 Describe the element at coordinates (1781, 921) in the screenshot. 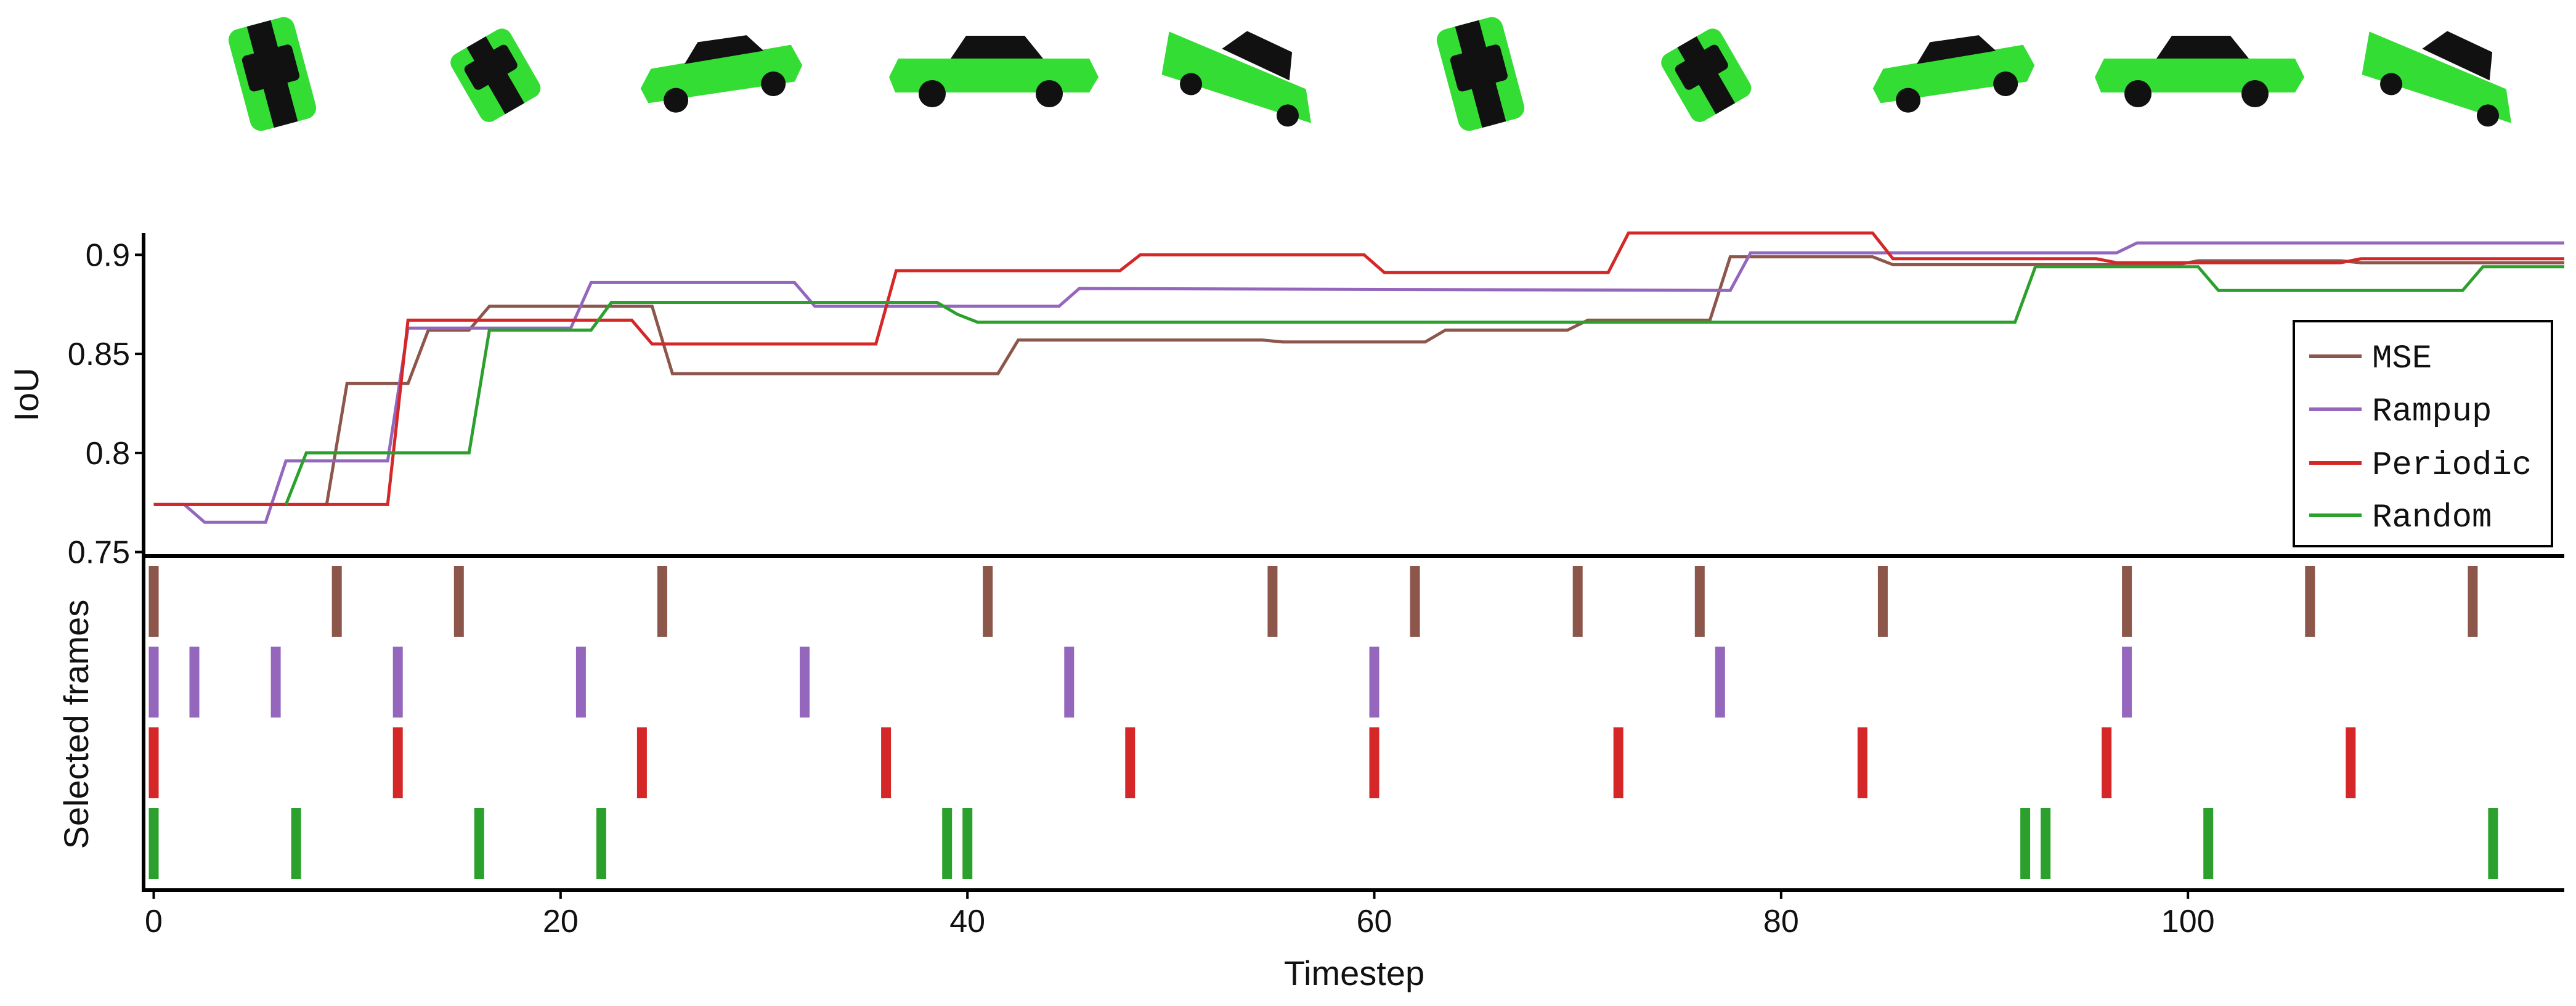

I see `x-tick-label: 80` at that location.